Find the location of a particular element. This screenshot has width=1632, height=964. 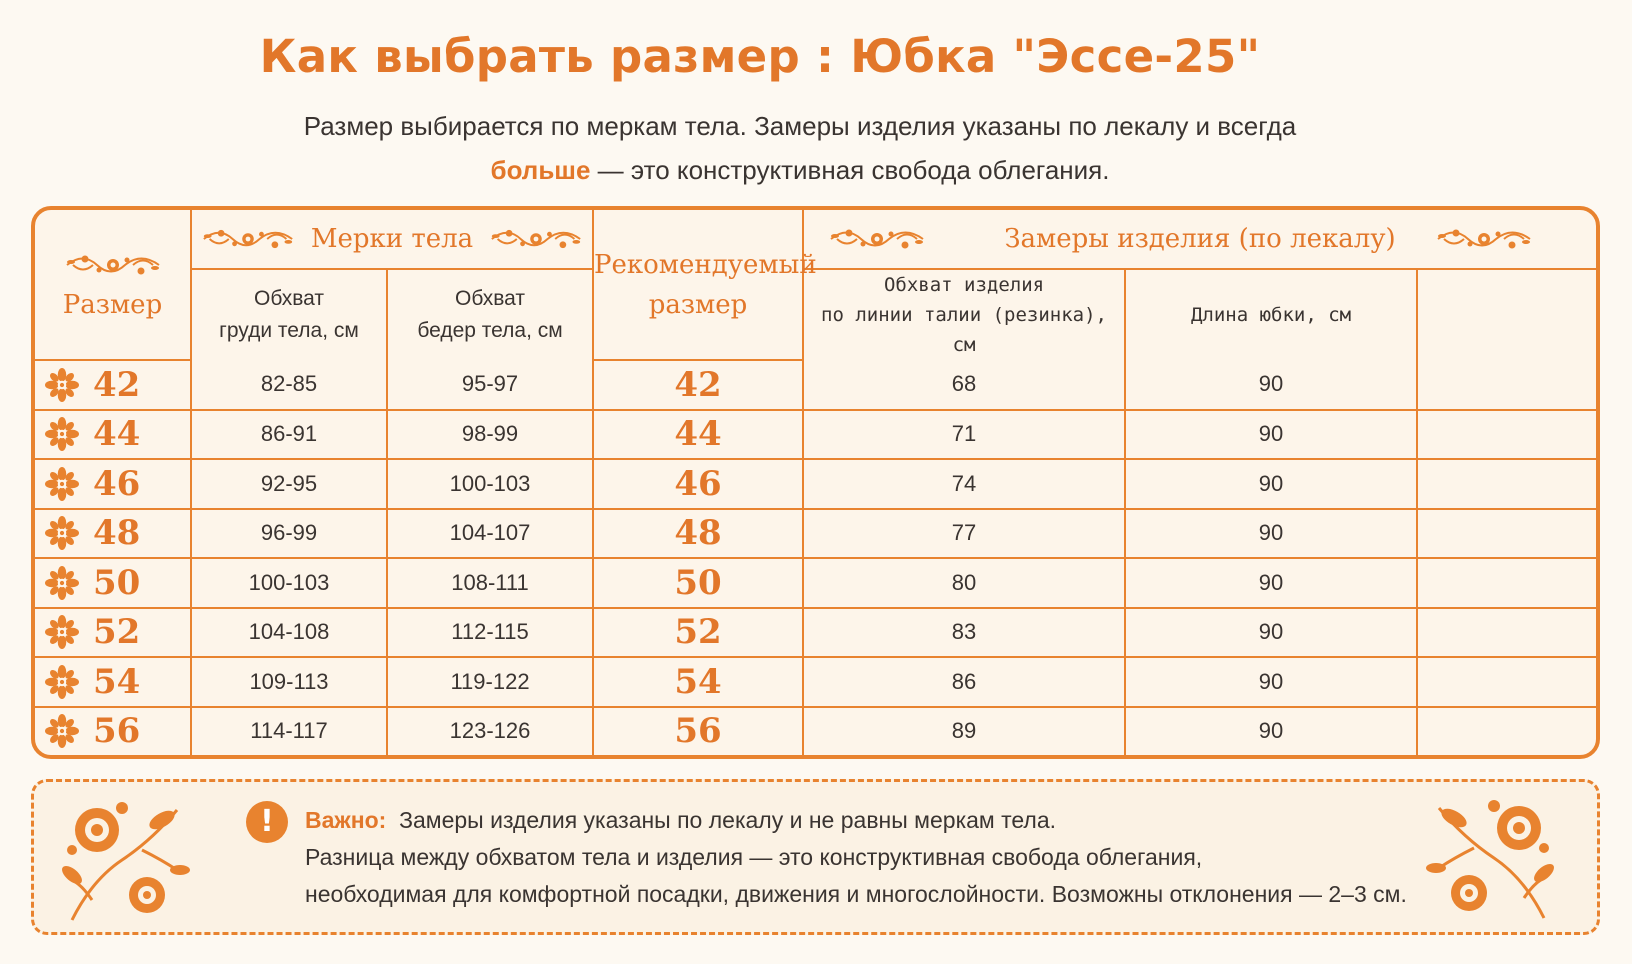

chest-value: 82-85 is located at coordinates (289, 385).